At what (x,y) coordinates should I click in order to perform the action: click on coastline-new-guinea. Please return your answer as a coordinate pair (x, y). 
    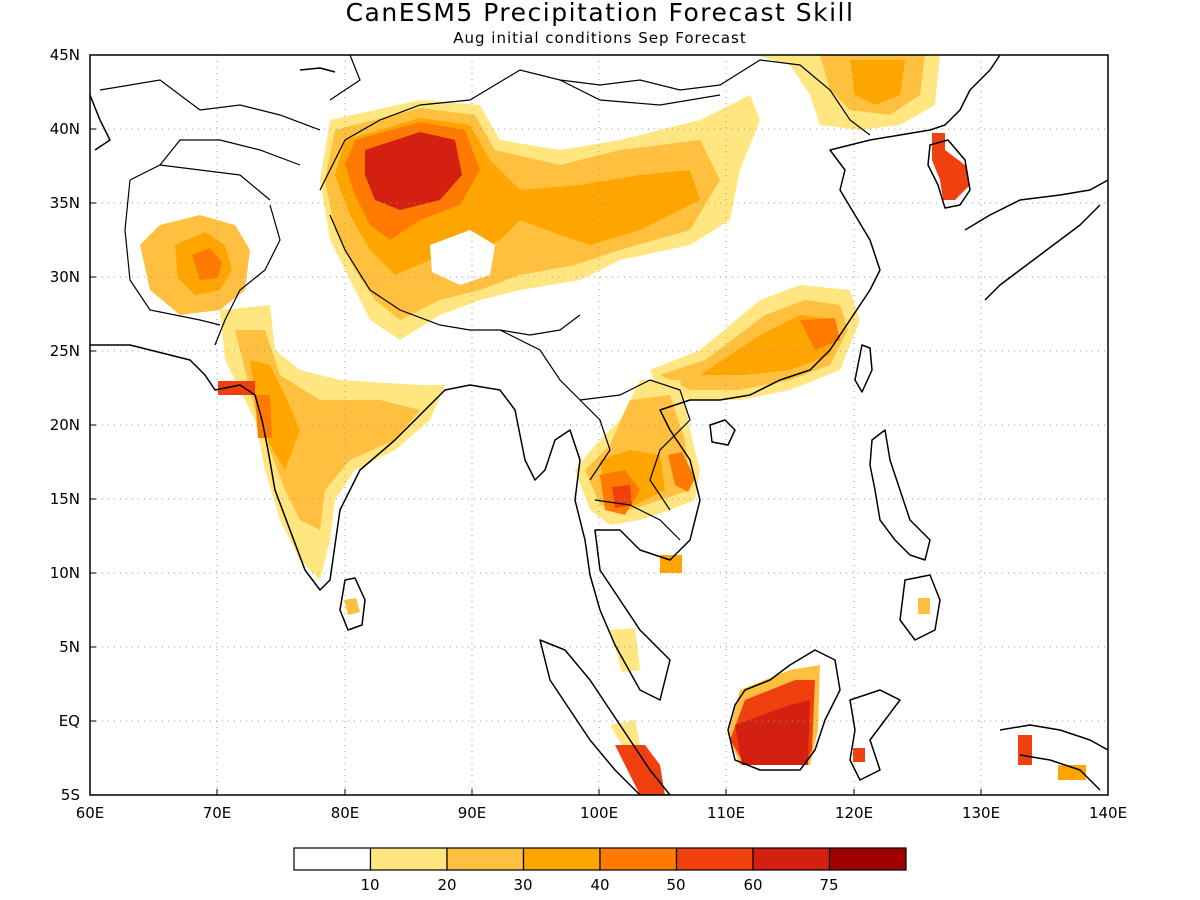
    Looking at the image, I should click on (1053, 757).